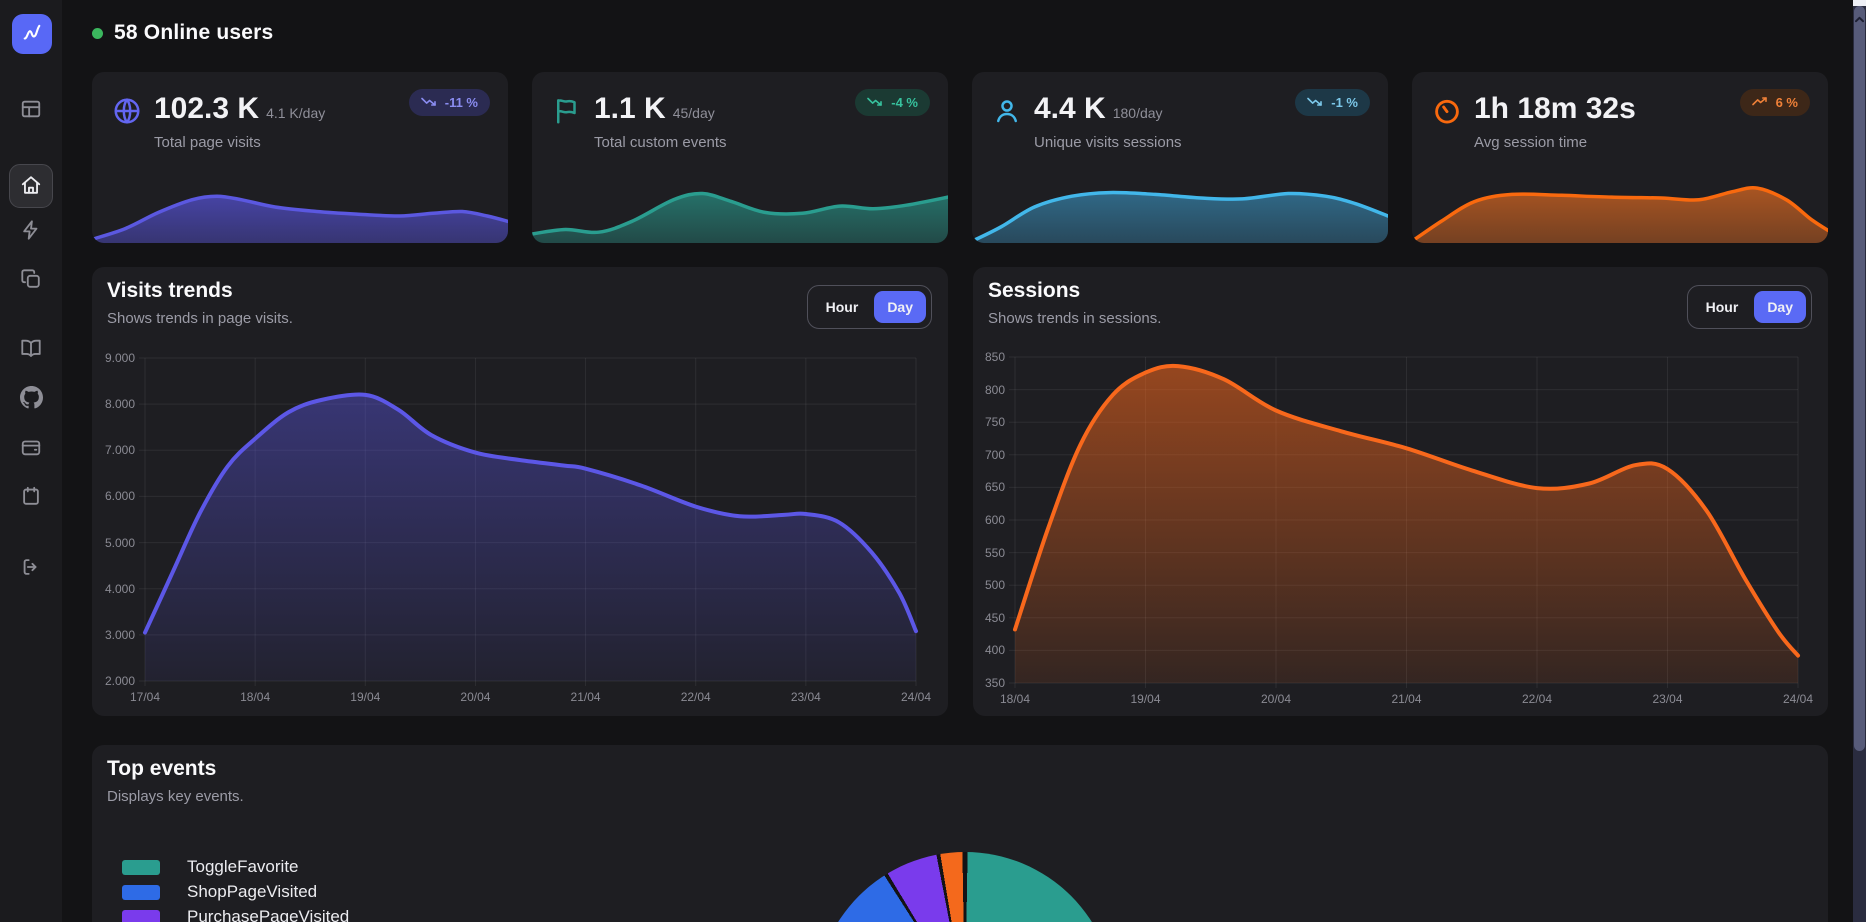  Describe the element at coordinates (449, 102) in the screenshot. I see `trend-badge: -11 %` at that location.